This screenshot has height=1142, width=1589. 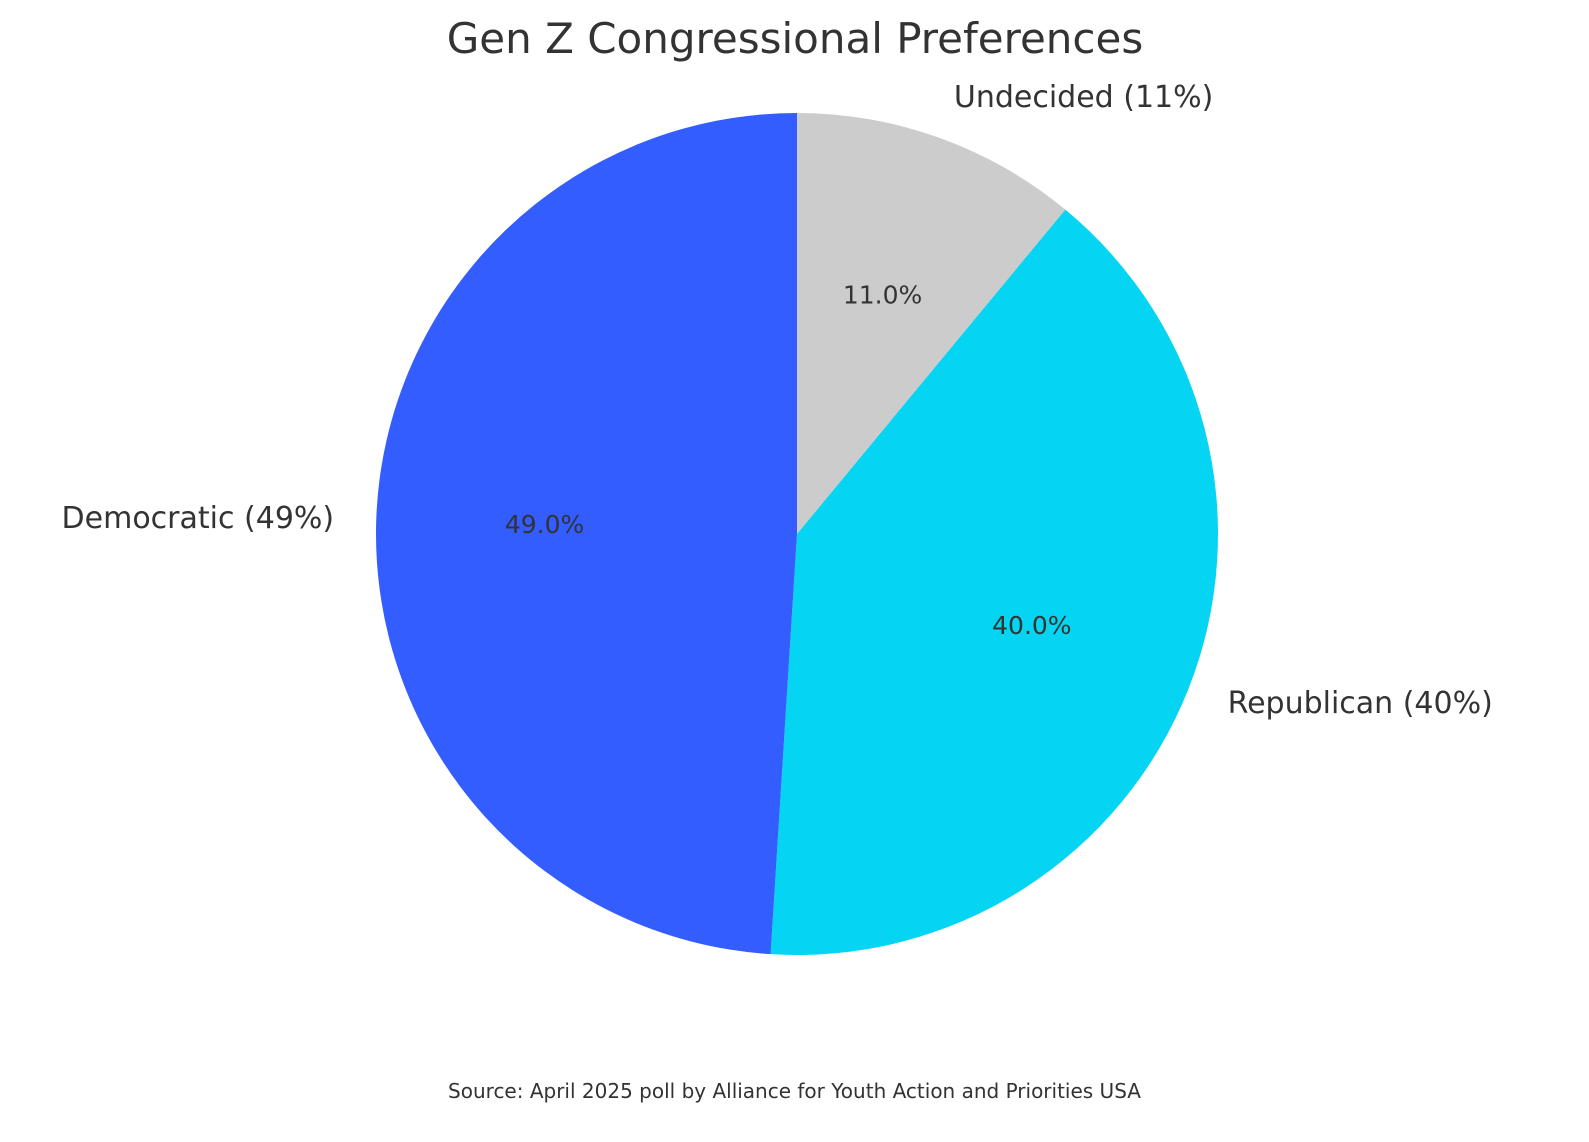 I want to click on slice-label-democratic: Democratic (49%), so click(x=198, y=518).